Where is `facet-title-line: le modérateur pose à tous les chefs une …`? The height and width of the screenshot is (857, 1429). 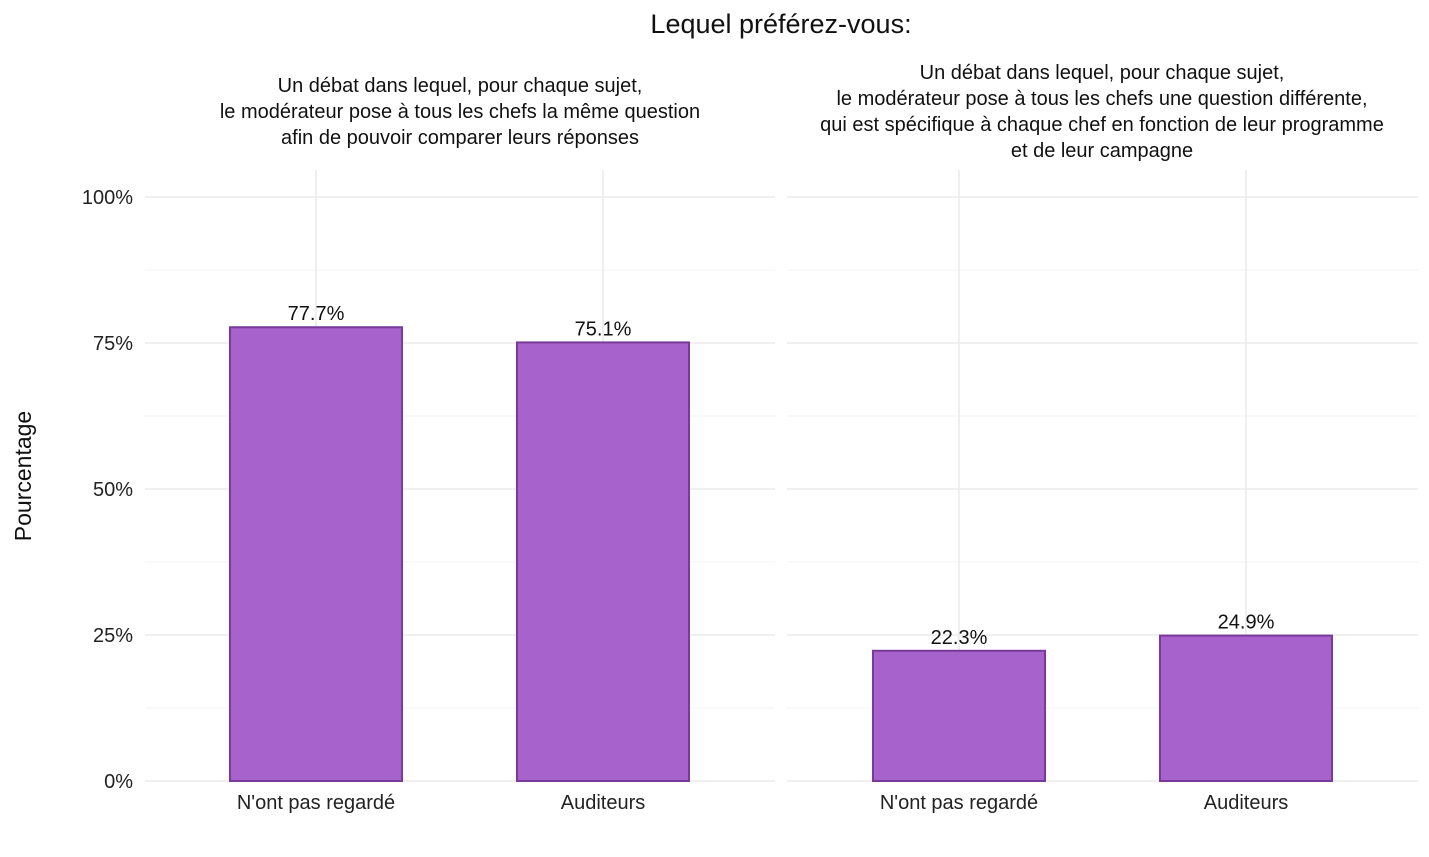 facet-title-line: le modérateur pose à tous les chefs une … is located at coordinates (1101, 99).